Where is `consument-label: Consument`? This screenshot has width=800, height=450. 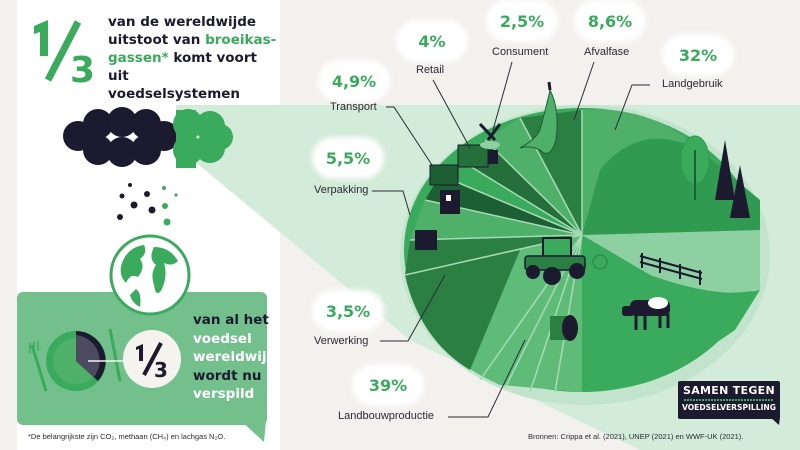
consument-label: Consument is located at coordinates (520, 52).